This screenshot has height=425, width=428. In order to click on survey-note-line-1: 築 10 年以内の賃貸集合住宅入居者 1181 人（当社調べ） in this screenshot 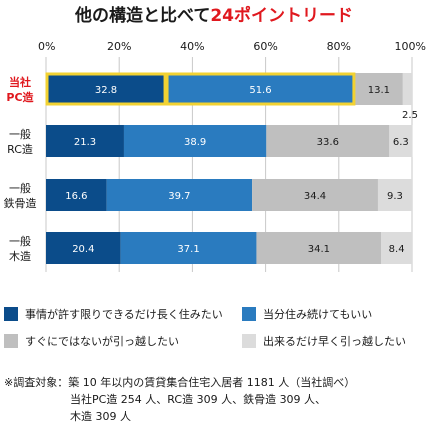, I will do `click(212, 382)`.